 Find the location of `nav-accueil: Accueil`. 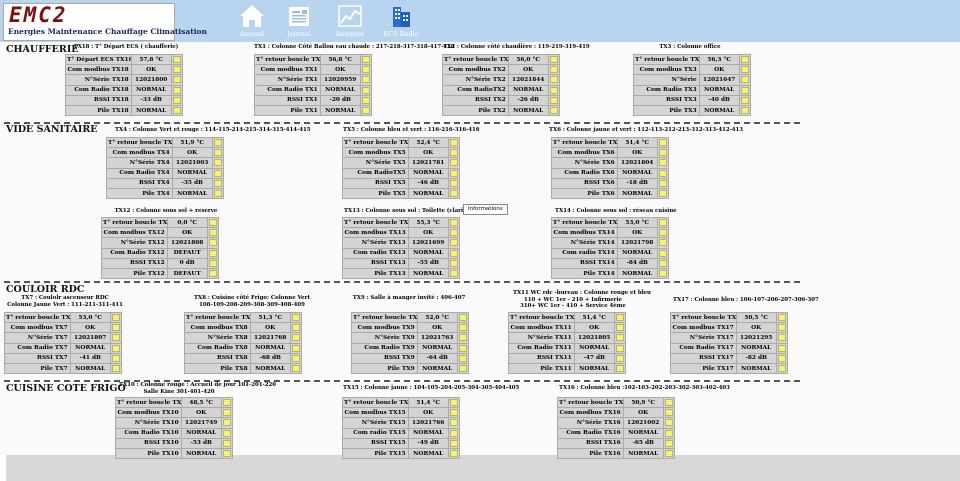

nav-accueil: Accueil is located at coordinates (252, 21).